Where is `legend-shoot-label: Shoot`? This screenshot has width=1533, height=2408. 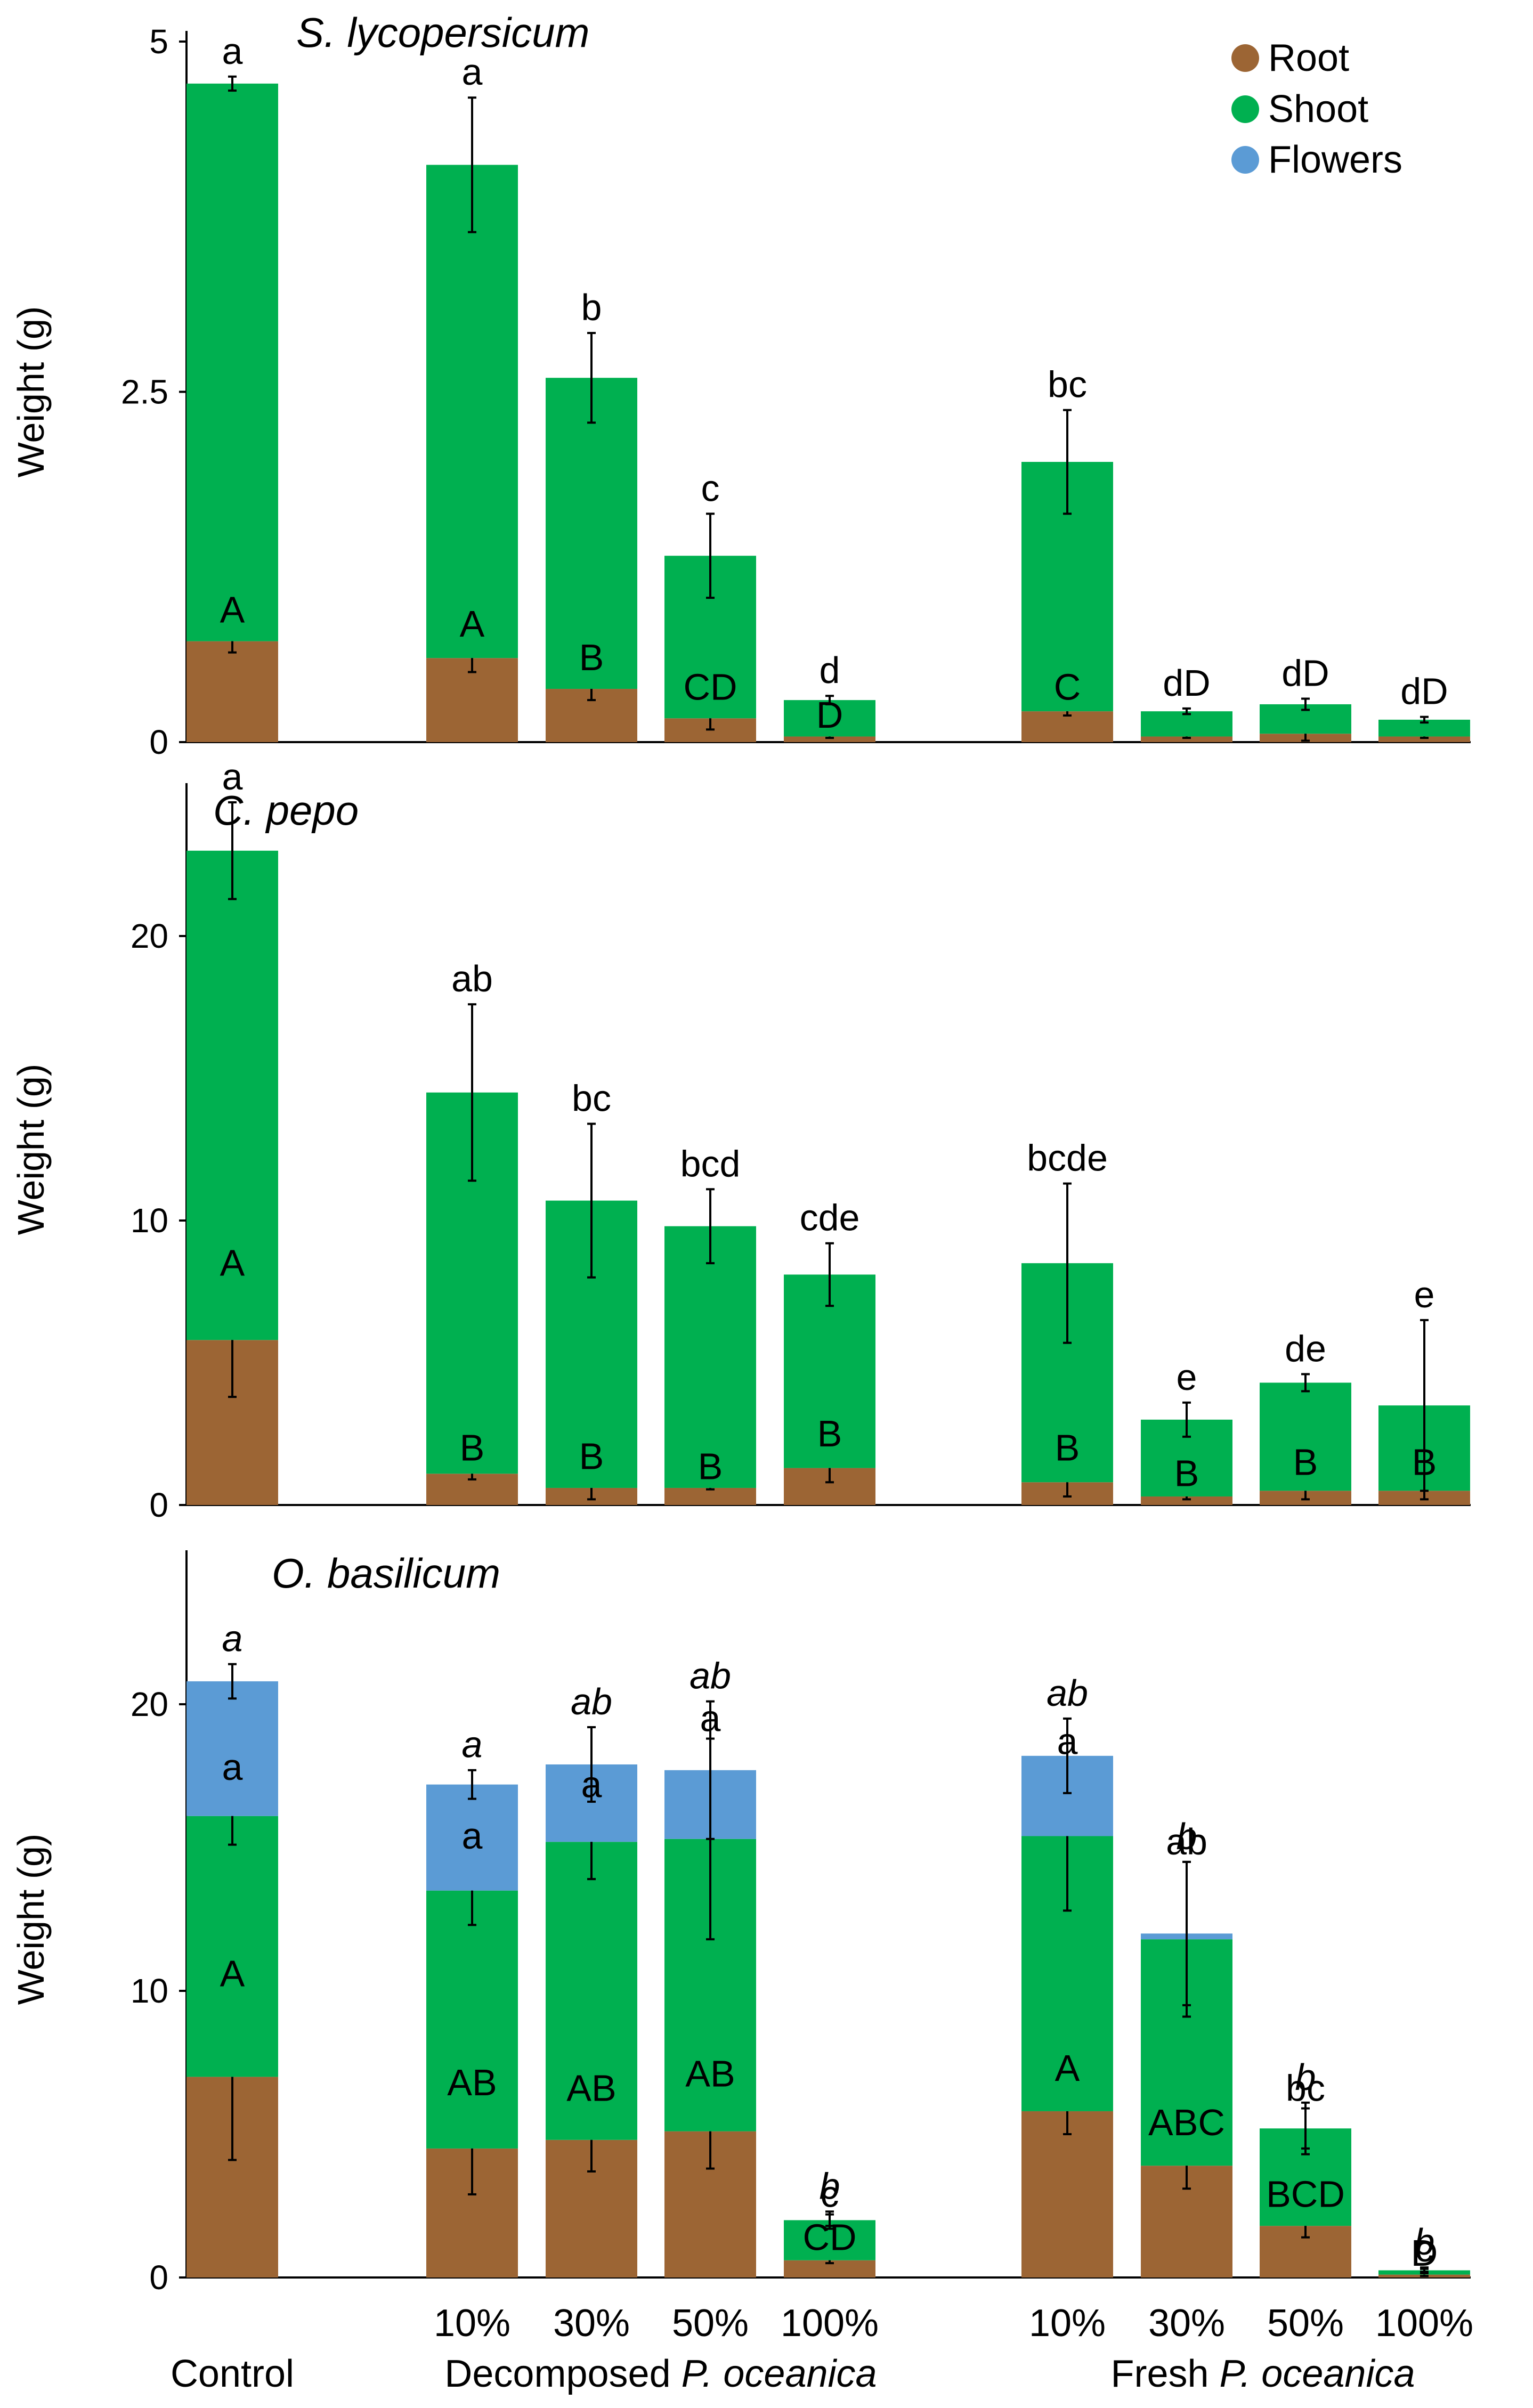 legend-shoot-label: Shoot is located at coordinates (1318, 109).